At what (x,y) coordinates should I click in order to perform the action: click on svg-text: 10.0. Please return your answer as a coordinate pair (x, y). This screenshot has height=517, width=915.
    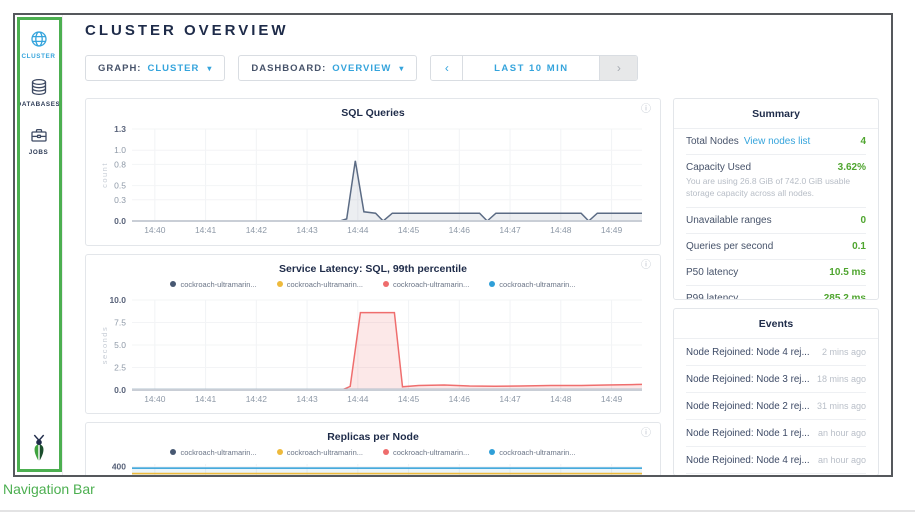
    Looking at the image, I should click on (117, 300).